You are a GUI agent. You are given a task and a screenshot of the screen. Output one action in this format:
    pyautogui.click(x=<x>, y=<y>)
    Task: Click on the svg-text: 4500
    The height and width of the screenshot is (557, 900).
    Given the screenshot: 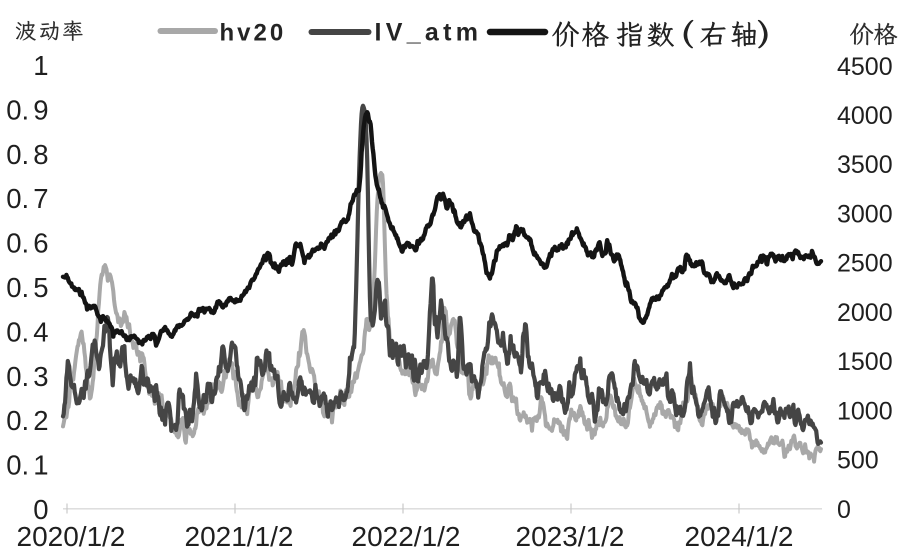 What is the action you would take?
    pyautogui.click(x=865, y=67)
    